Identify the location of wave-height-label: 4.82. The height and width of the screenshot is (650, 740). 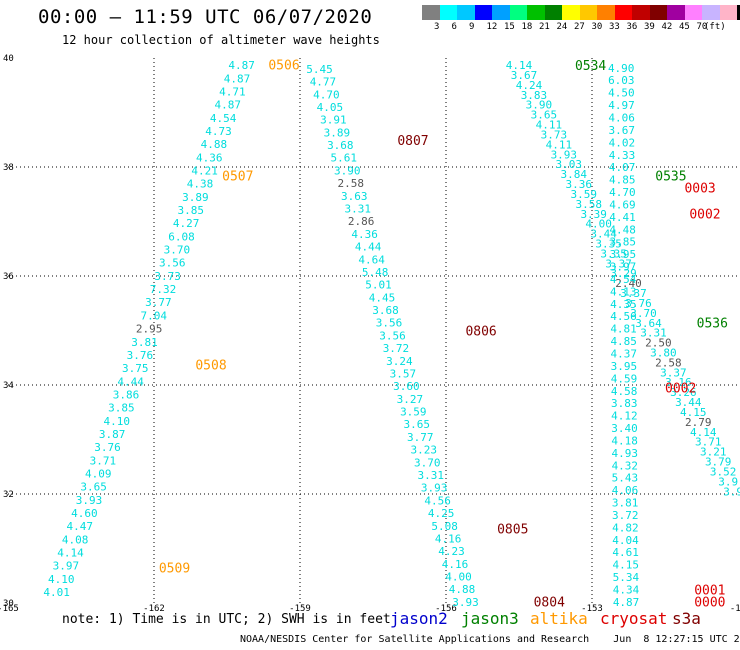
(625, 527).